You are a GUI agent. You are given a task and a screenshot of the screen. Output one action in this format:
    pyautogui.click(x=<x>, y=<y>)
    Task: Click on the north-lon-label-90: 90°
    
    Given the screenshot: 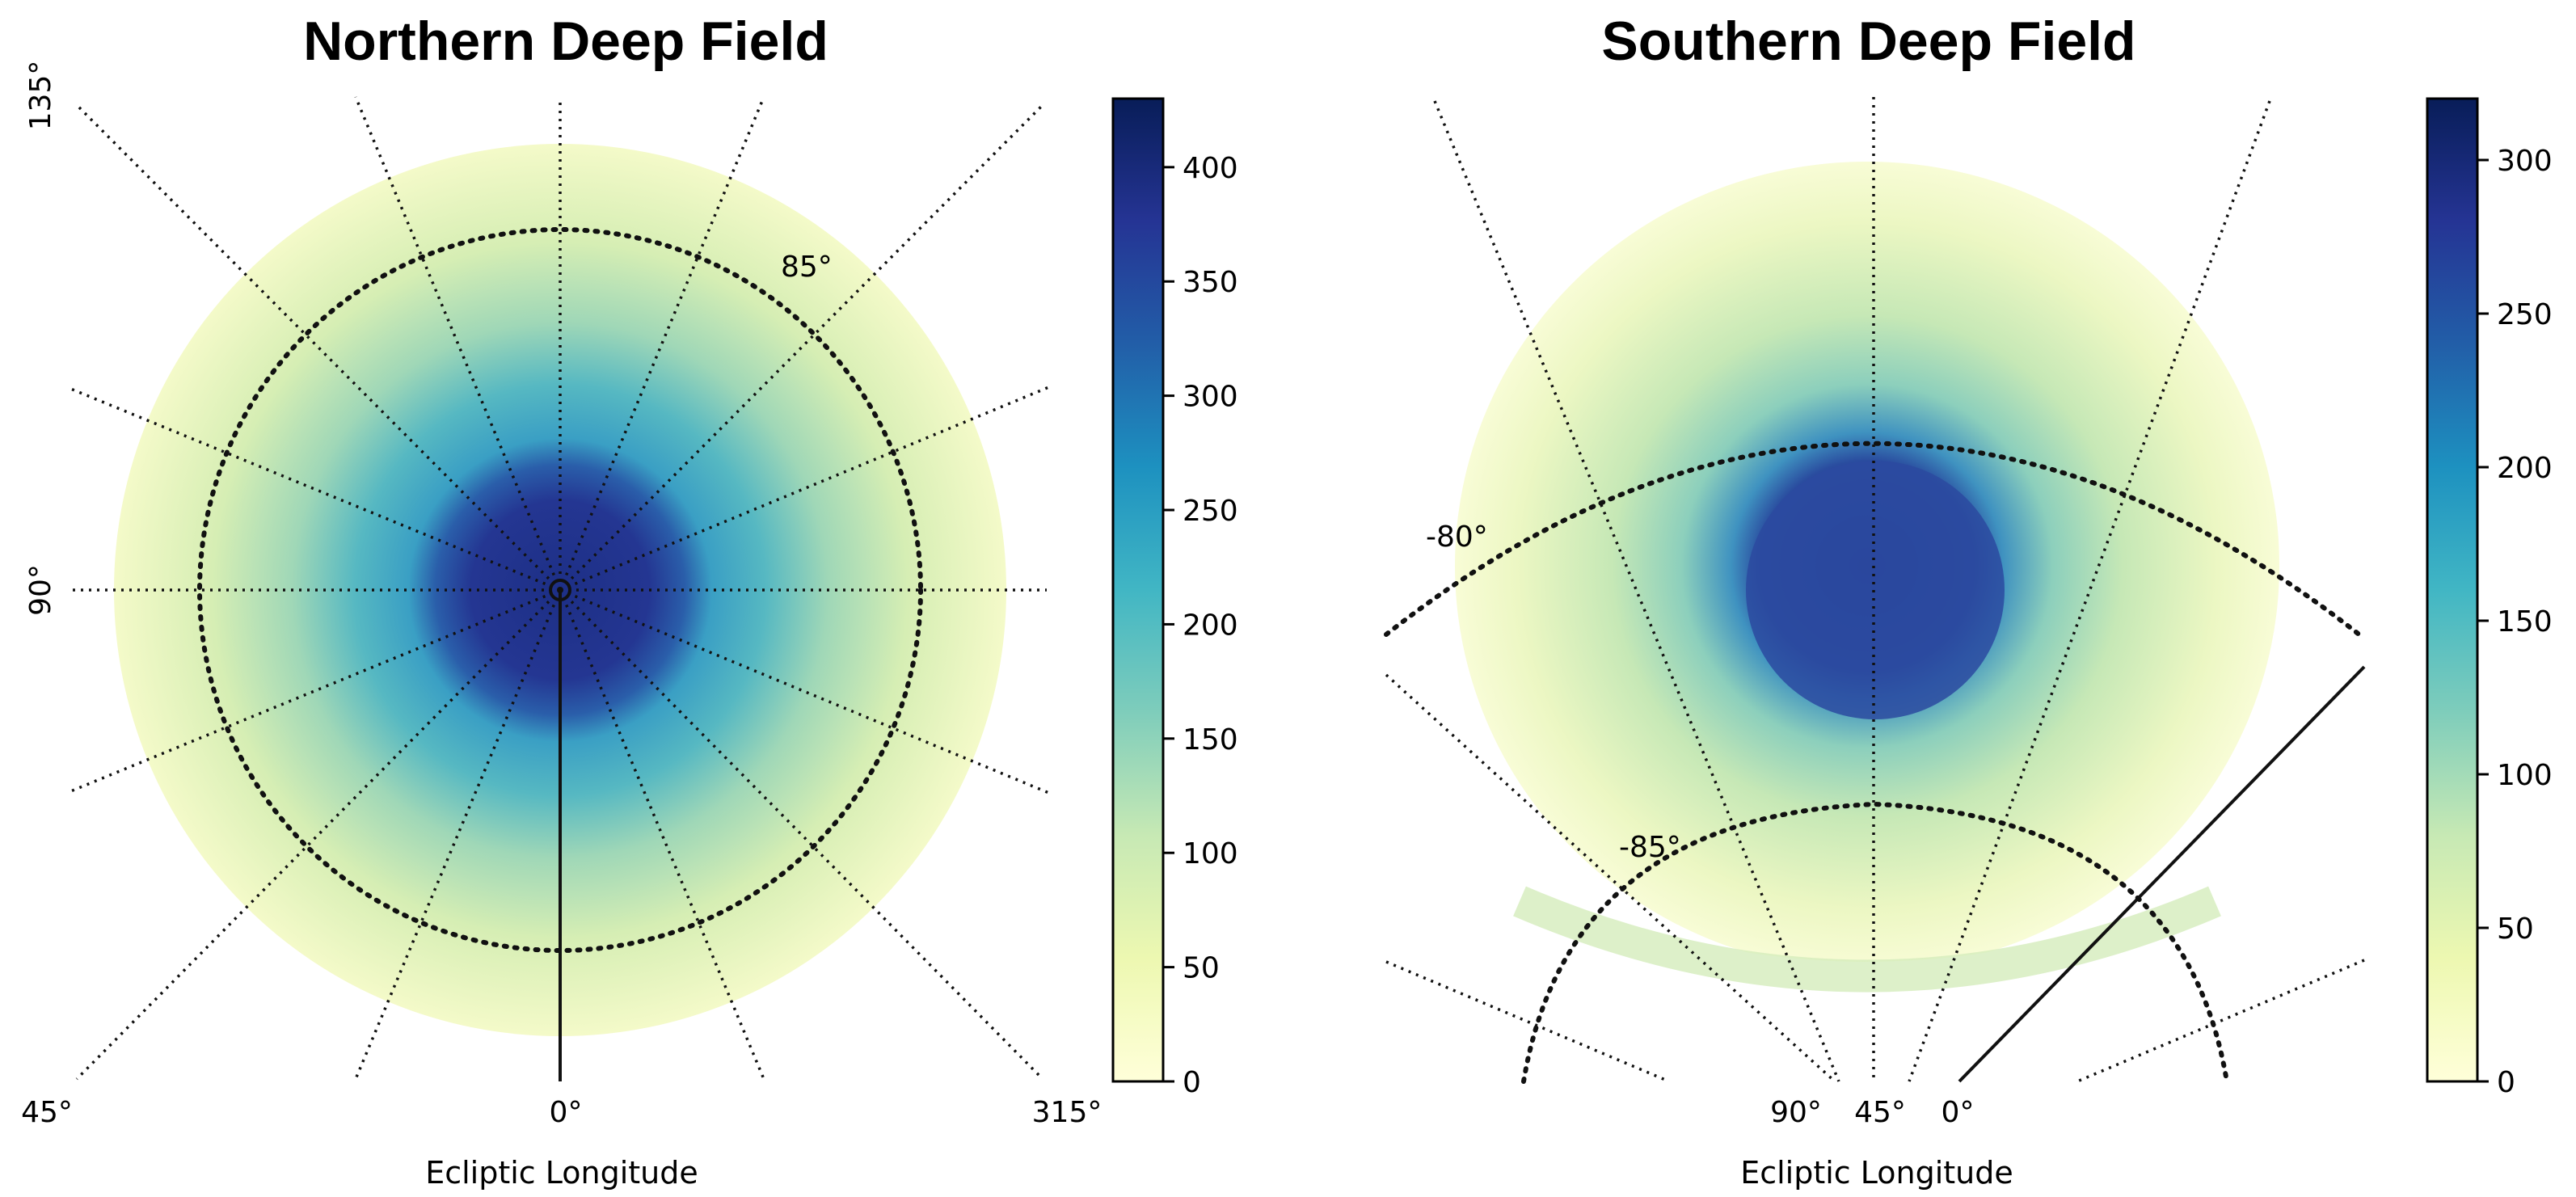 What is the action you would take?
    pyautogui.click(x=40, y=590)
    